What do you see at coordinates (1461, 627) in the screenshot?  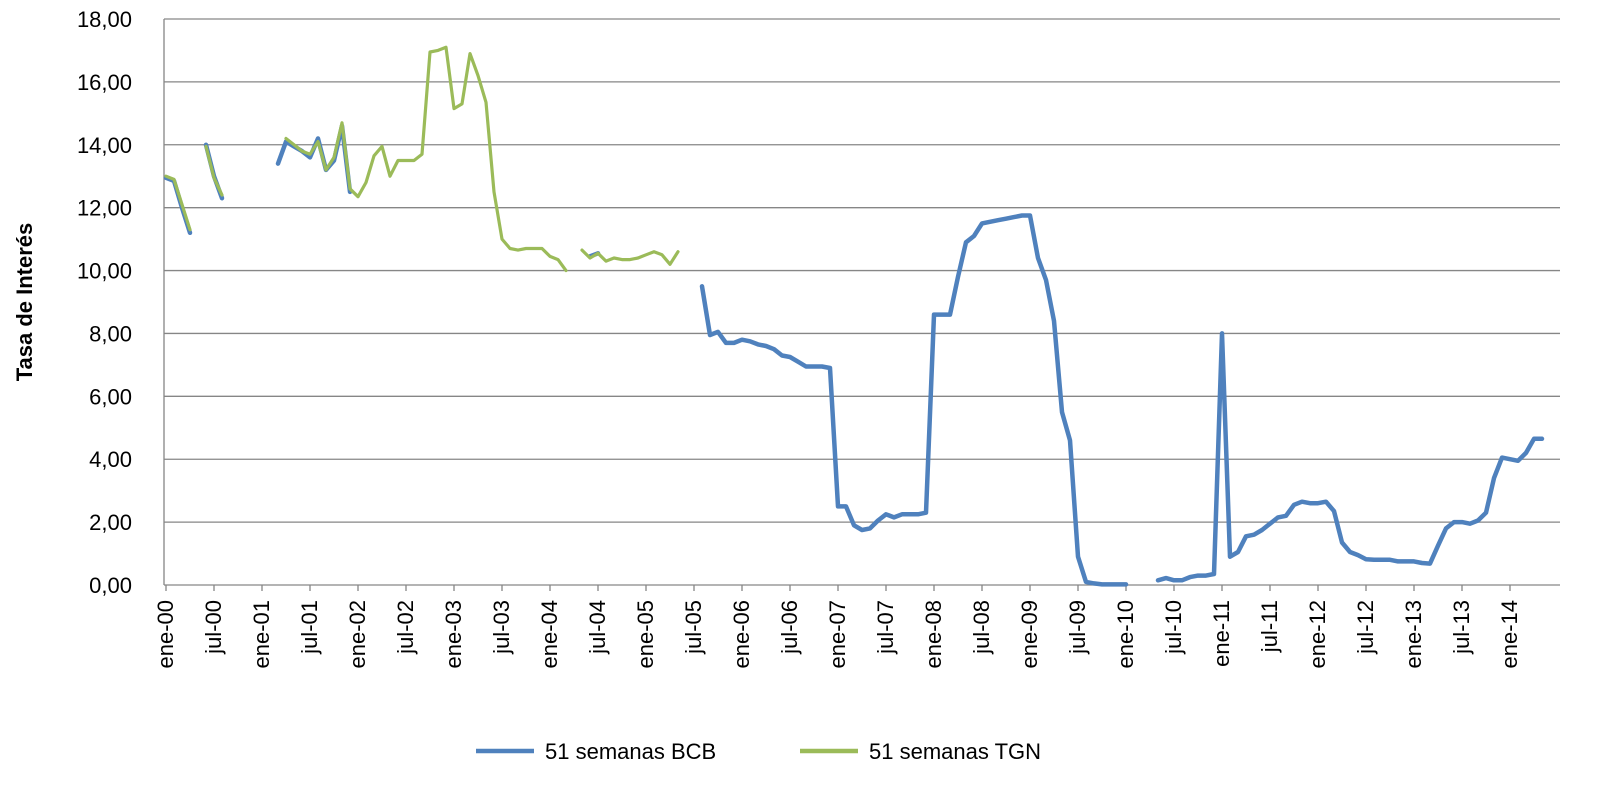 I see `x-tick-label: jul-13` at bounding box center [1461, 627].